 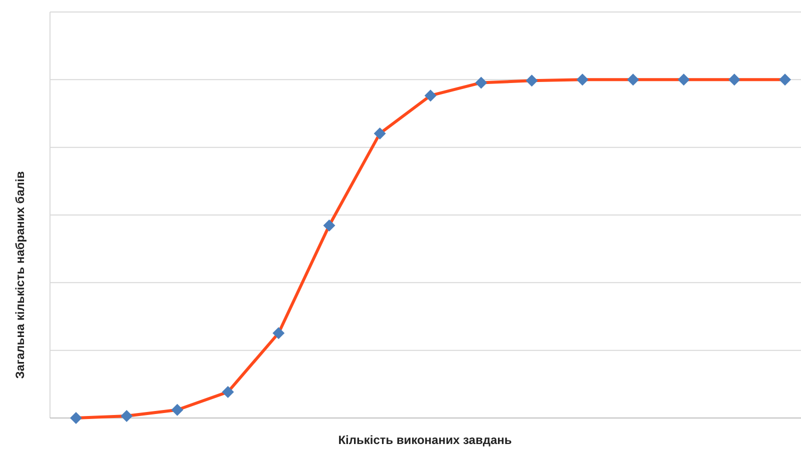 I want to click on x-axis-title: Кількість виконаних завдань, so click(x=425, y=440).